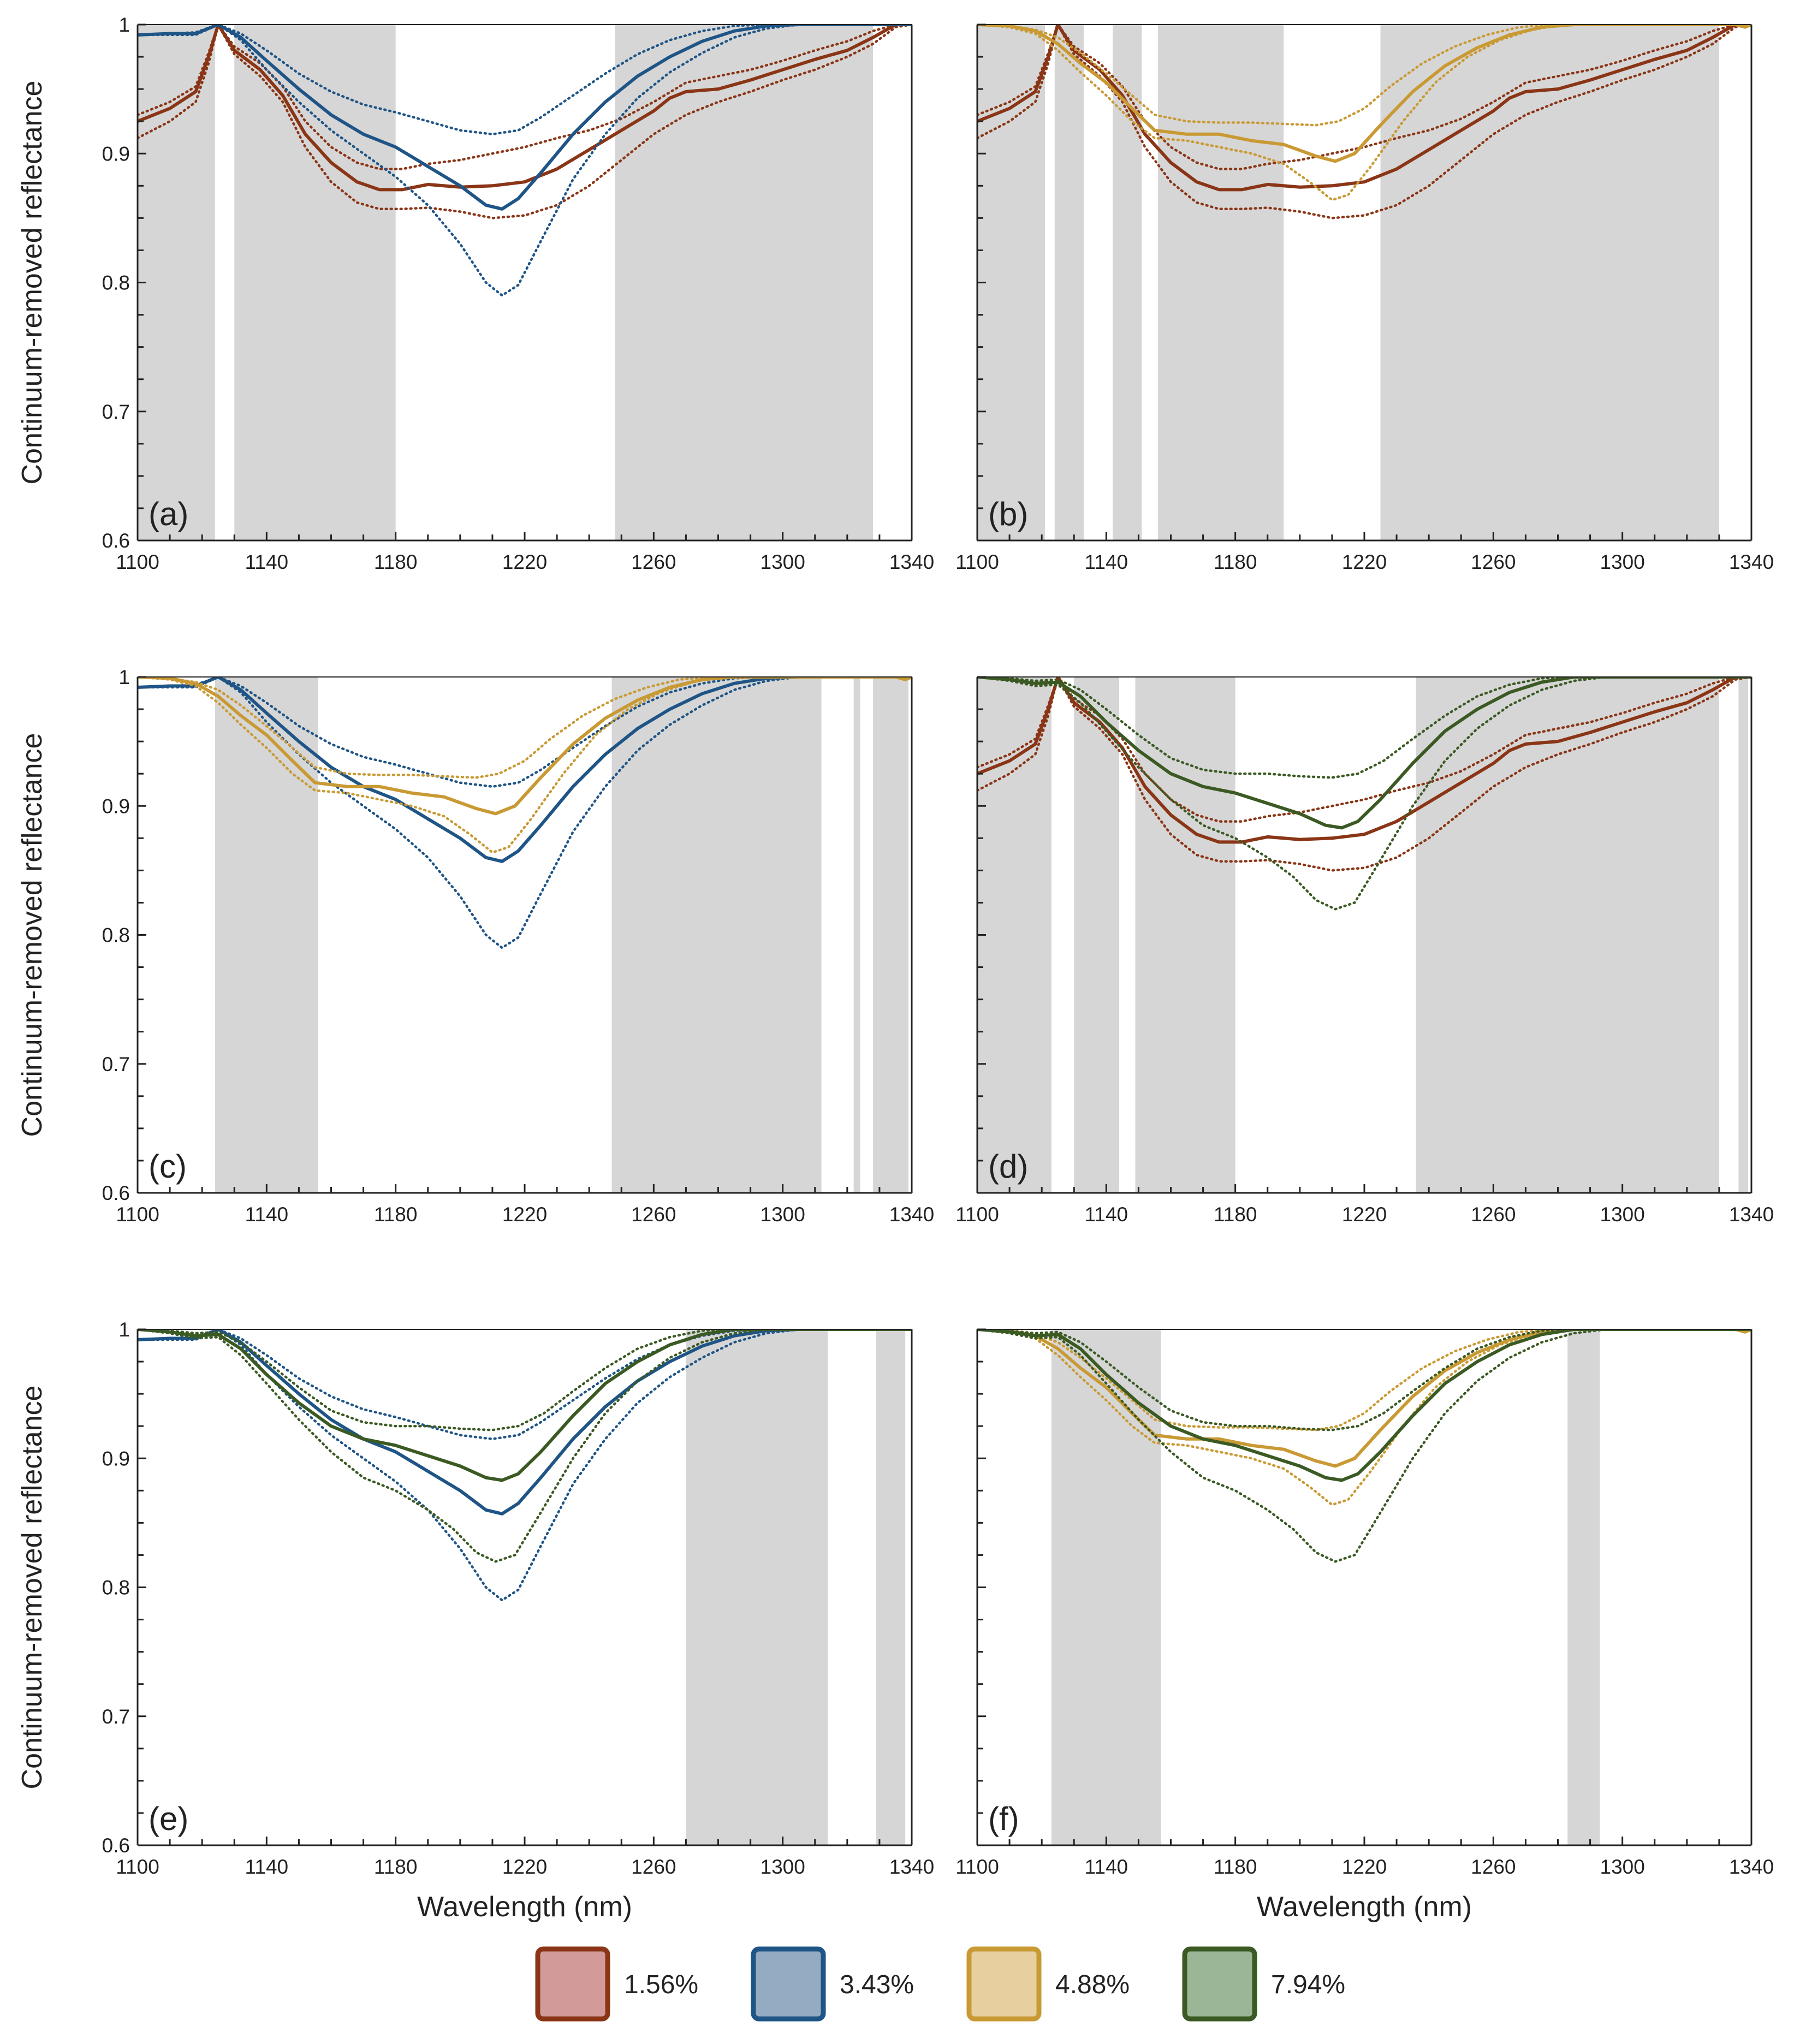 This screenshot has width=1794, height=2044. Describe the element at coordinates (833, 1984) in the screenshot. I see `legend-item: 3.43%` at that location.